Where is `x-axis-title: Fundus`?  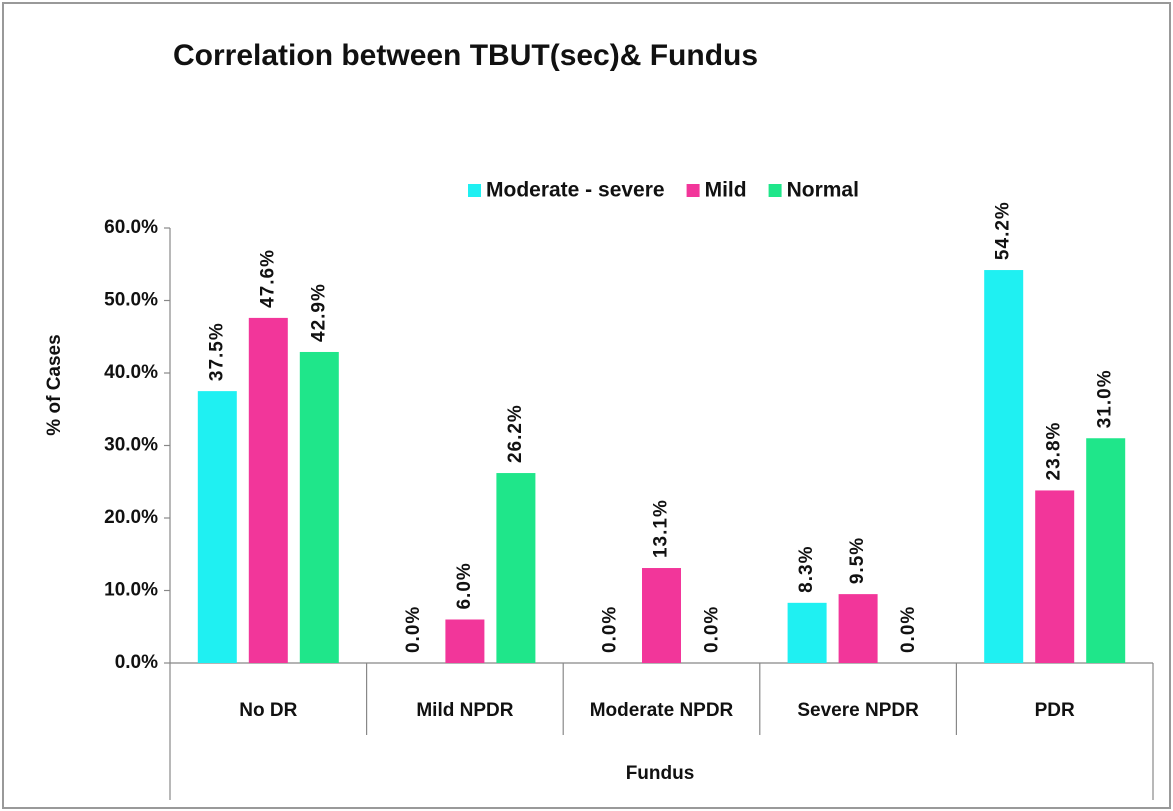 x-axis-title: Fundus is located at coordinates (660, 773).